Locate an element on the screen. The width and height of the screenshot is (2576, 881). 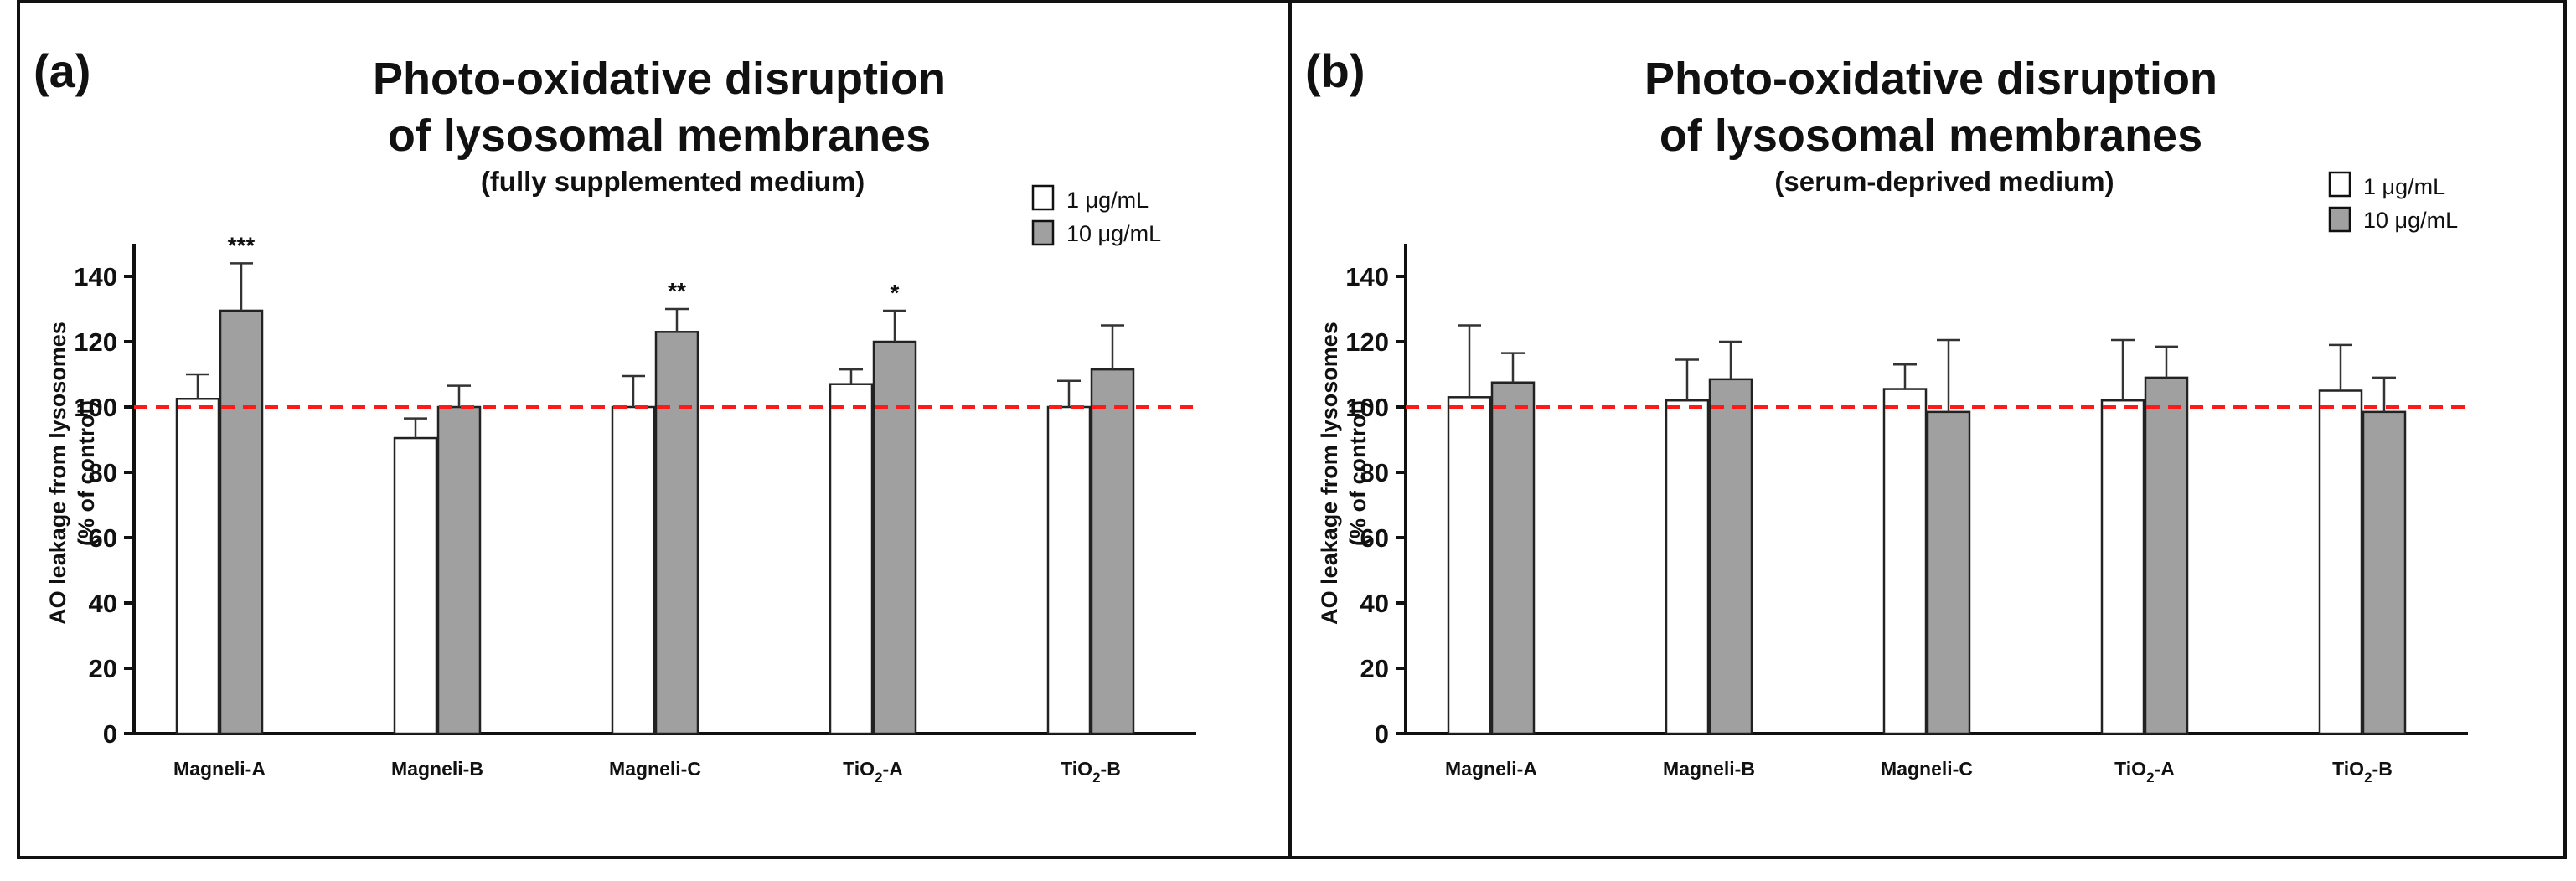
chart-subtitle: (serum-deprived medium) is located at coordinates (1944, 181).